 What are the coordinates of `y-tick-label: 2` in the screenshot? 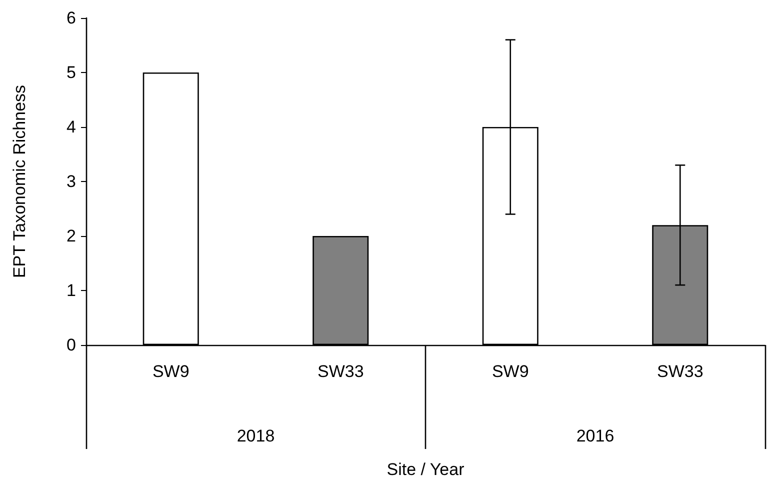 It's located at (71, 236).